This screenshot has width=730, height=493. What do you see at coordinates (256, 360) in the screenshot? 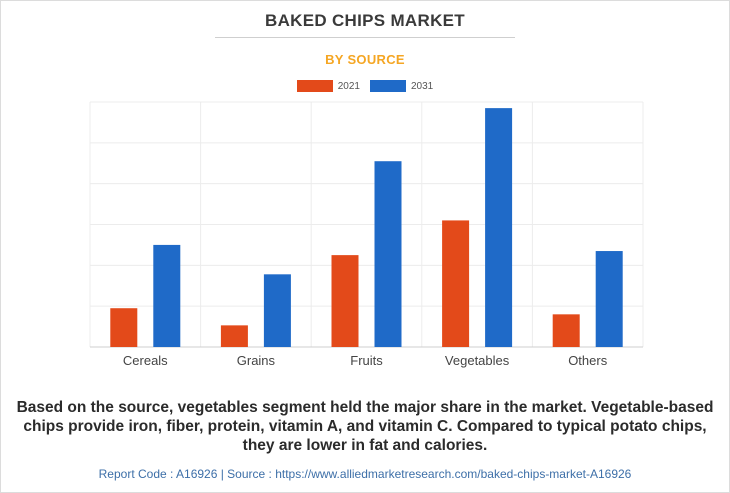
I see `x-tick-label: Grains` at bounding box center [256, 360].